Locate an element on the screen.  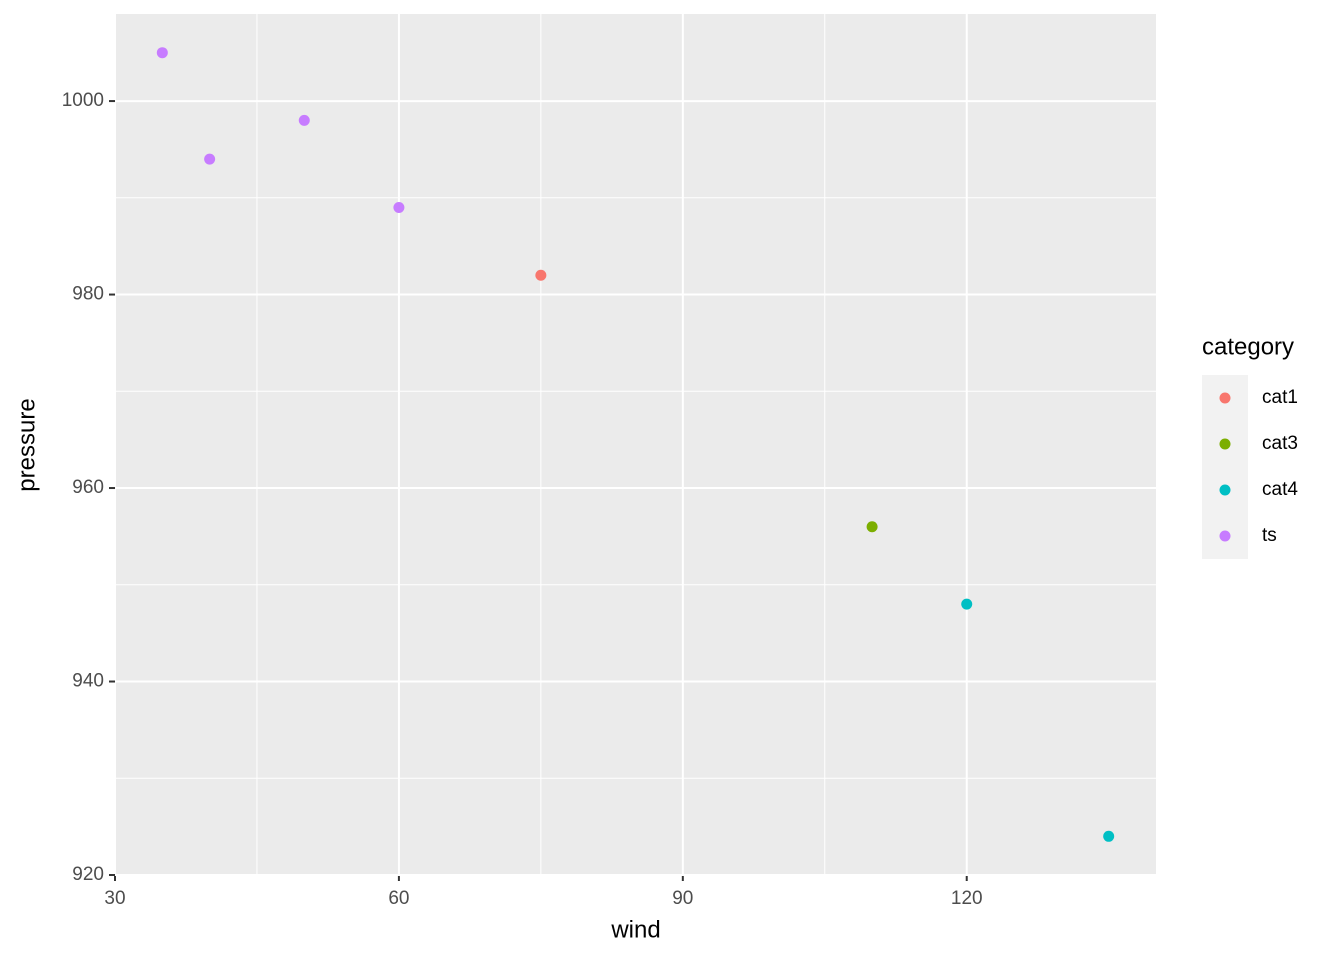
legend-label: cat1 is located at coordinates (1280, 397).